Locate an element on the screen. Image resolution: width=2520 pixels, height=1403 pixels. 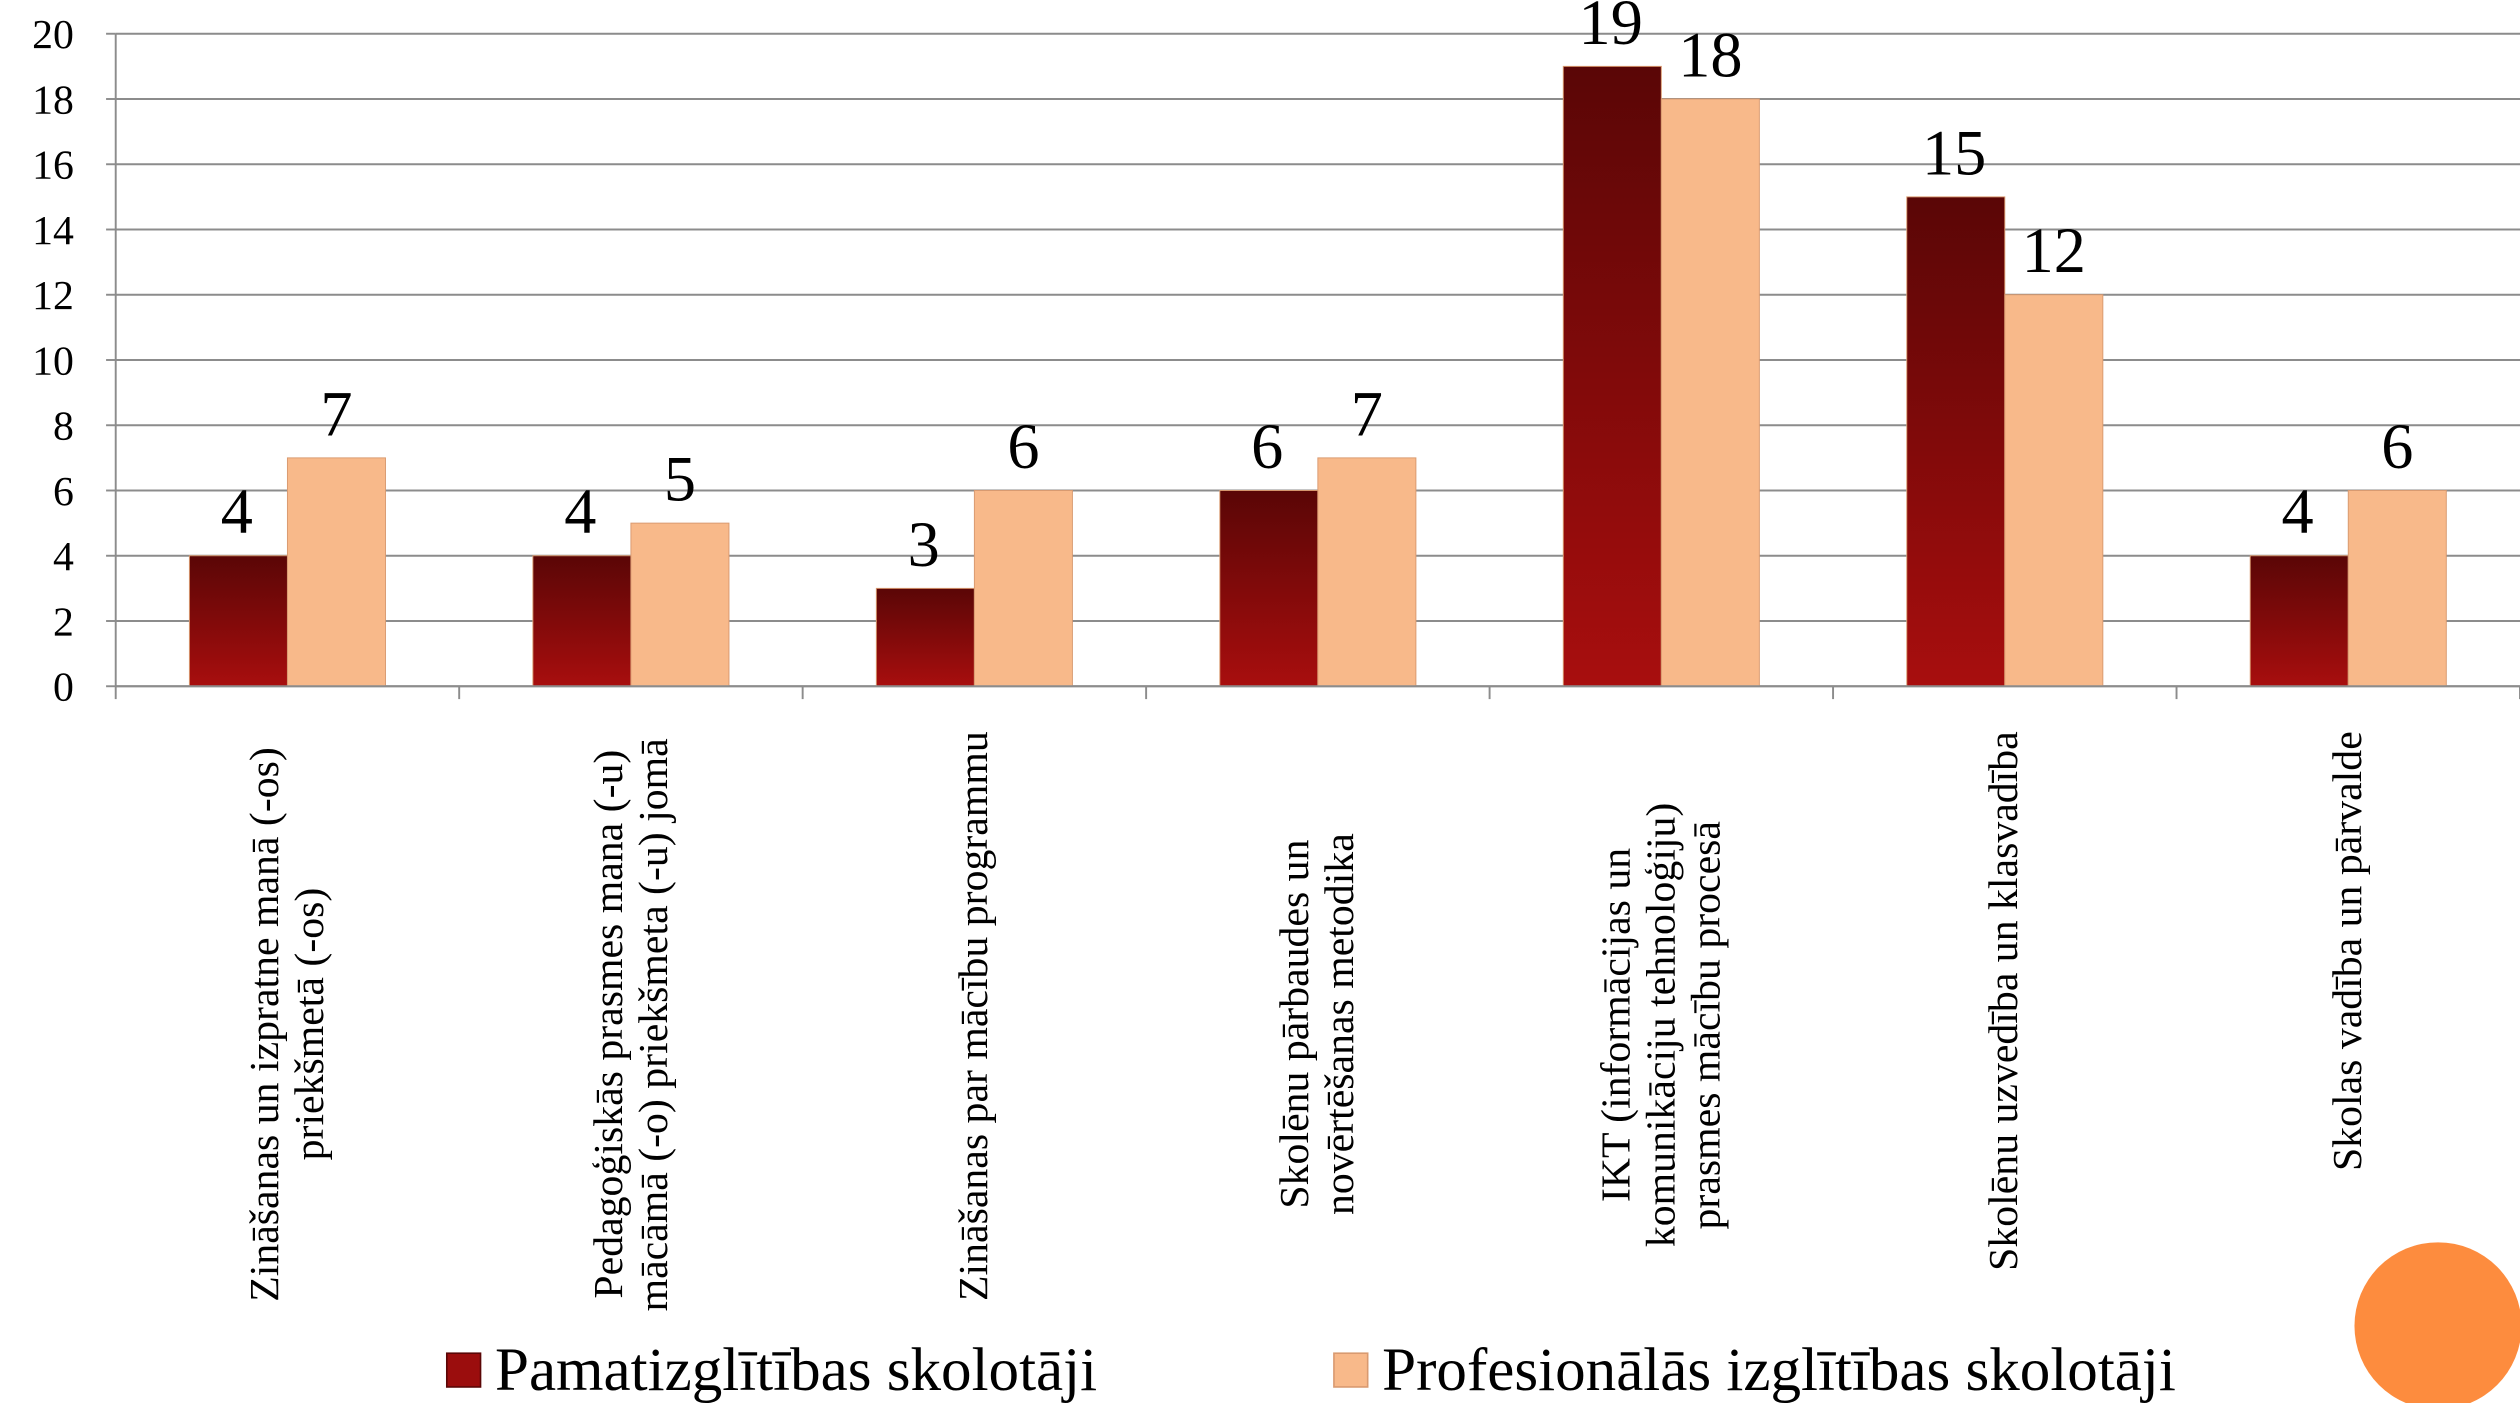
x-tick-label: Zināšanas par mācību programmu is located at coordinates (973, 1016).